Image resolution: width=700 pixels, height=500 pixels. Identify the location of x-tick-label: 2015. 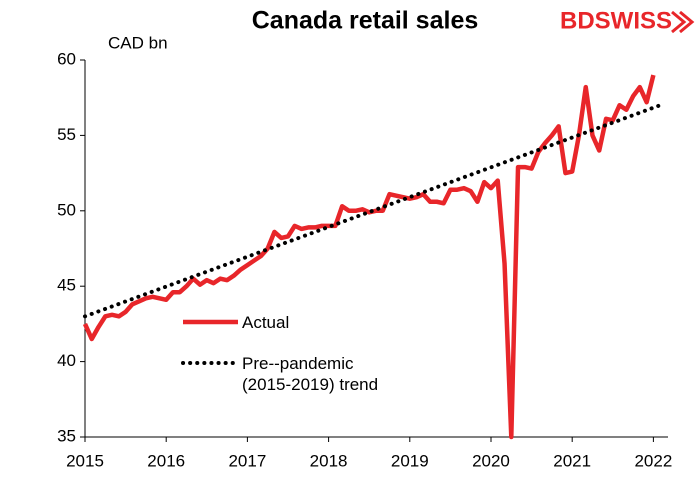
(85, 460).